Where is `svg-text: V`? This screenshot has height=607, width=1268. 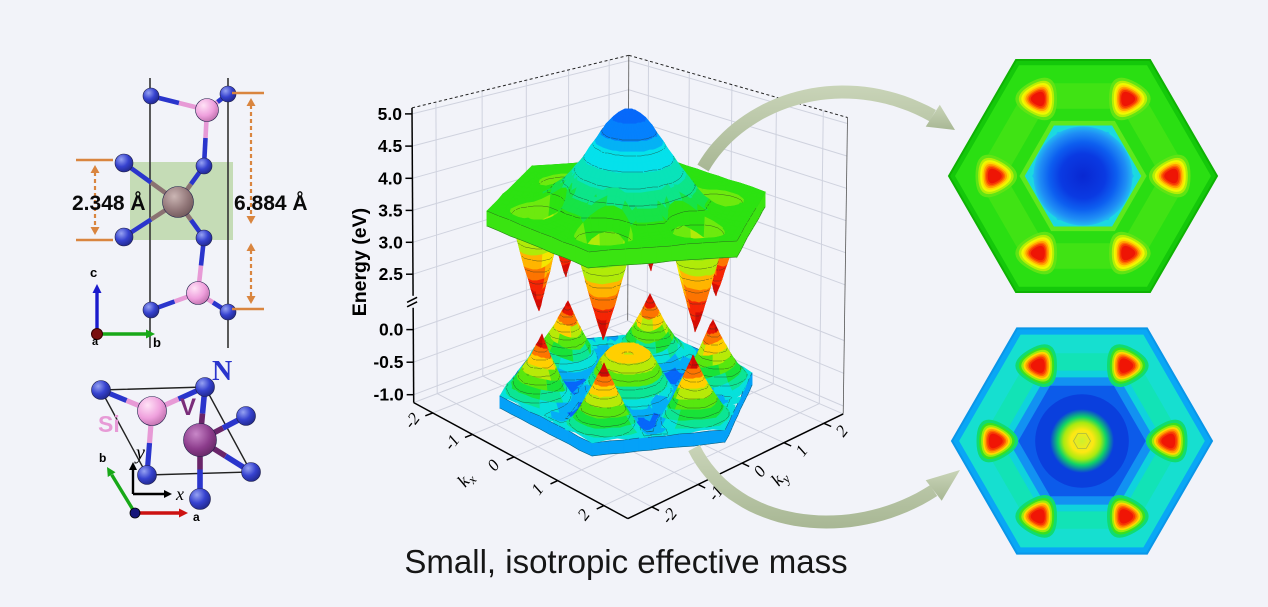 svg-text: V is located at coordinates (188, 407).